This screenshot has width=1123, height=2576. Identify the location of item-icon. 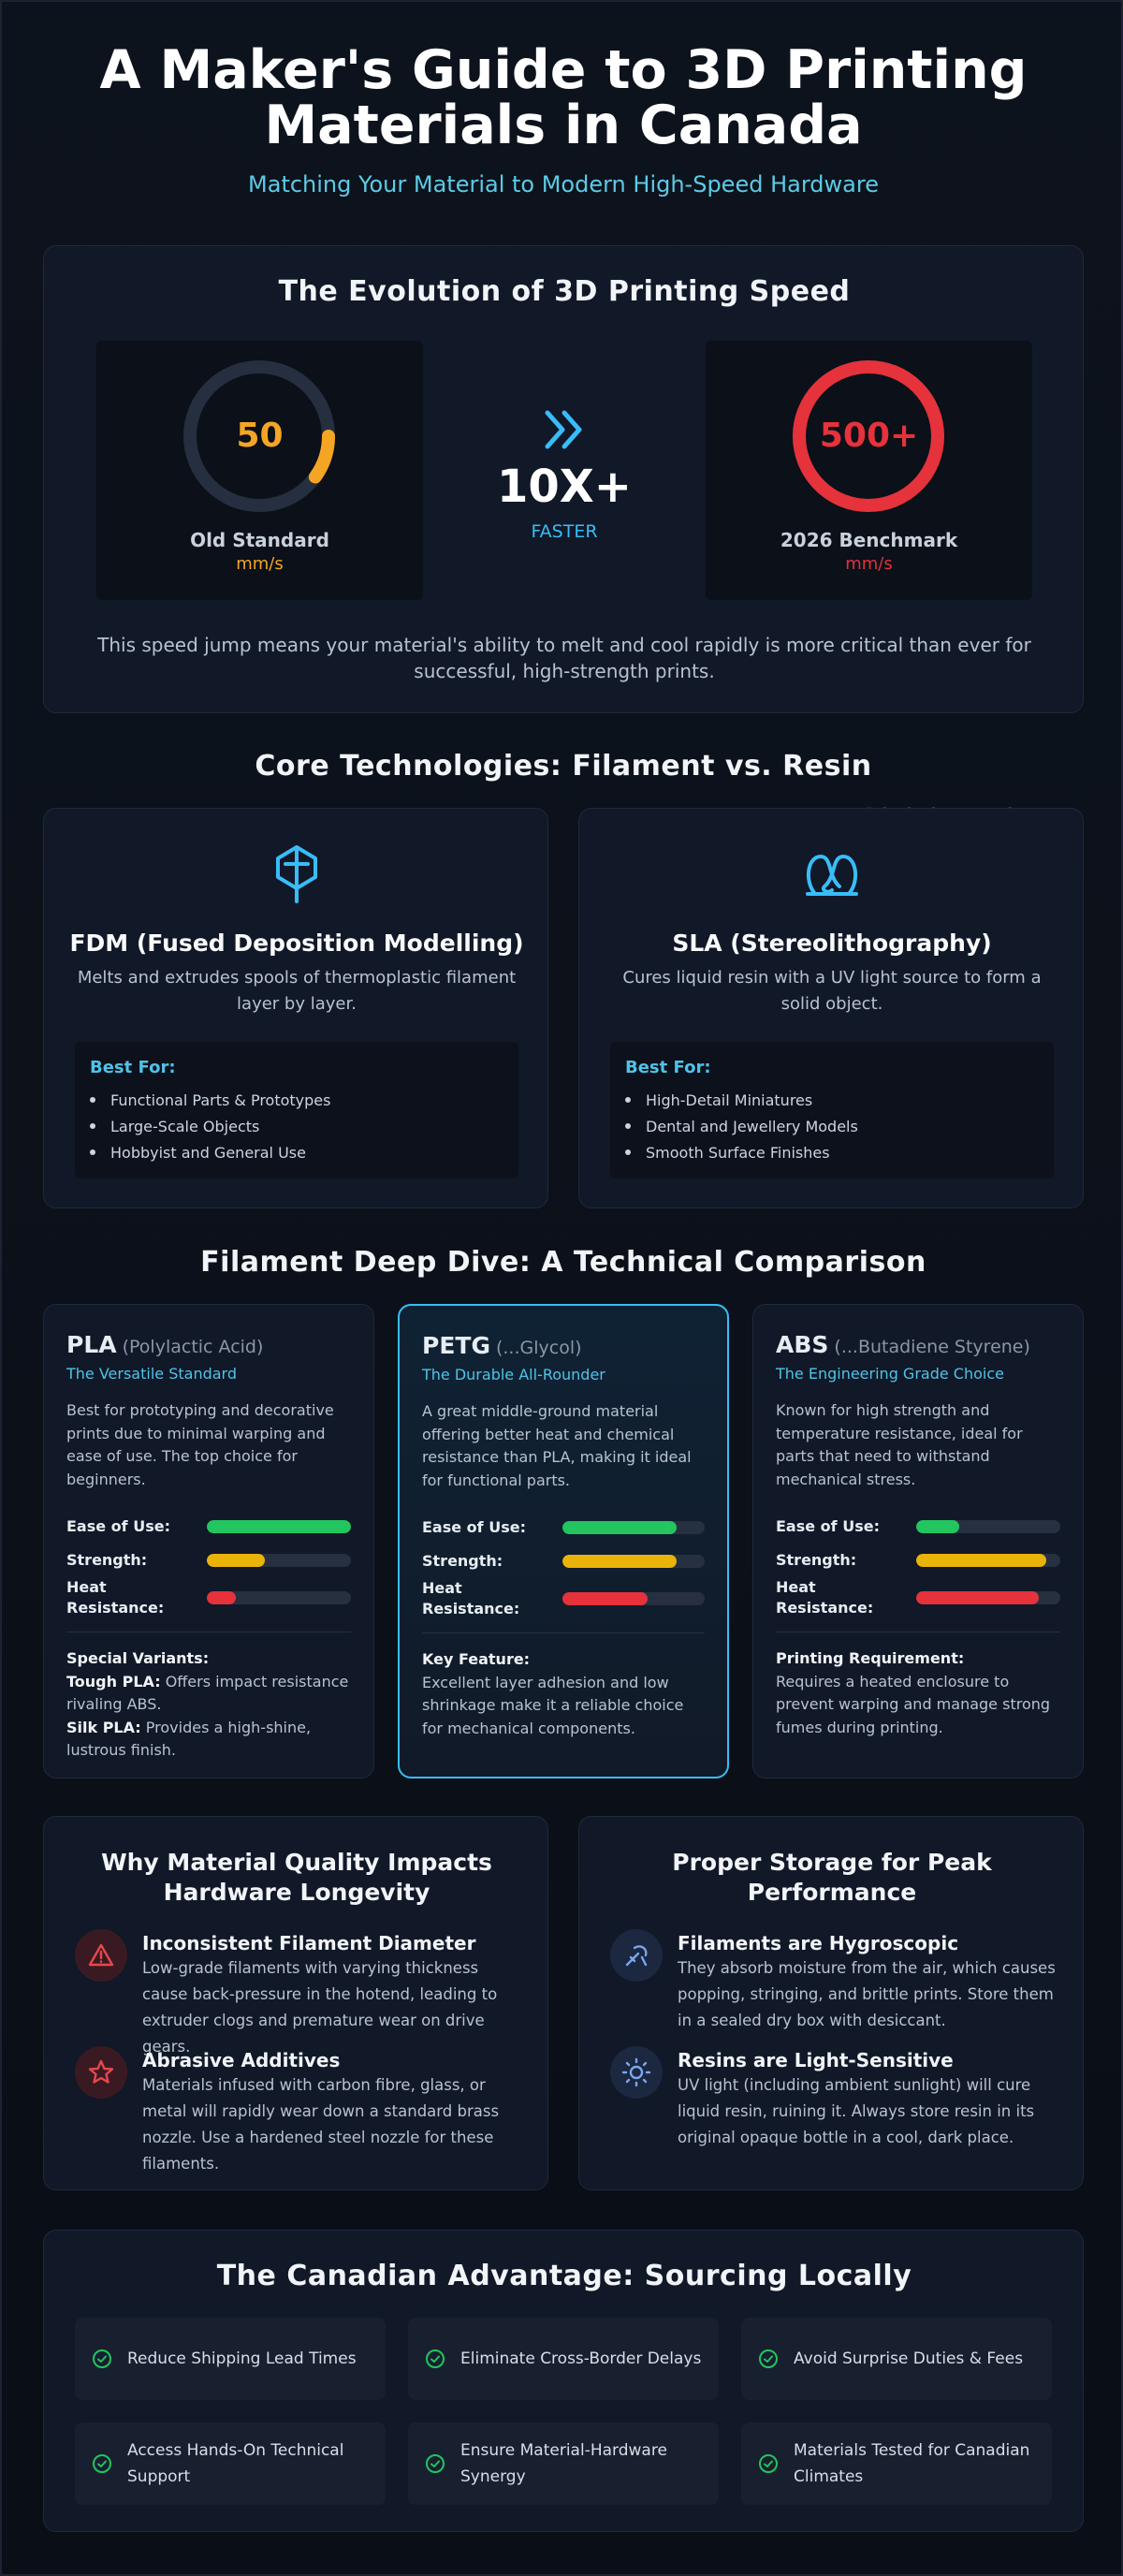
(636, 1955).